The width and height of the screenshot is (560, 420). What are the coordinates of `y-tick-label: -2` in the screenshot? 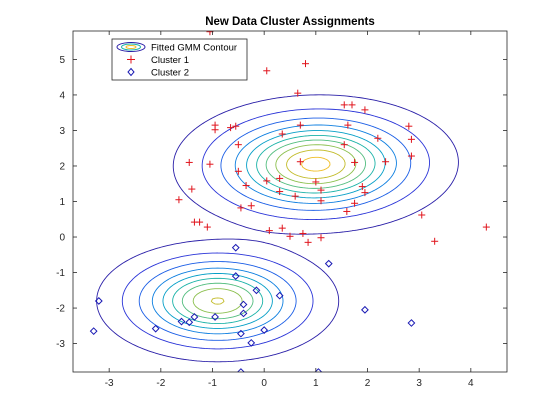 It's located at (60, 309).